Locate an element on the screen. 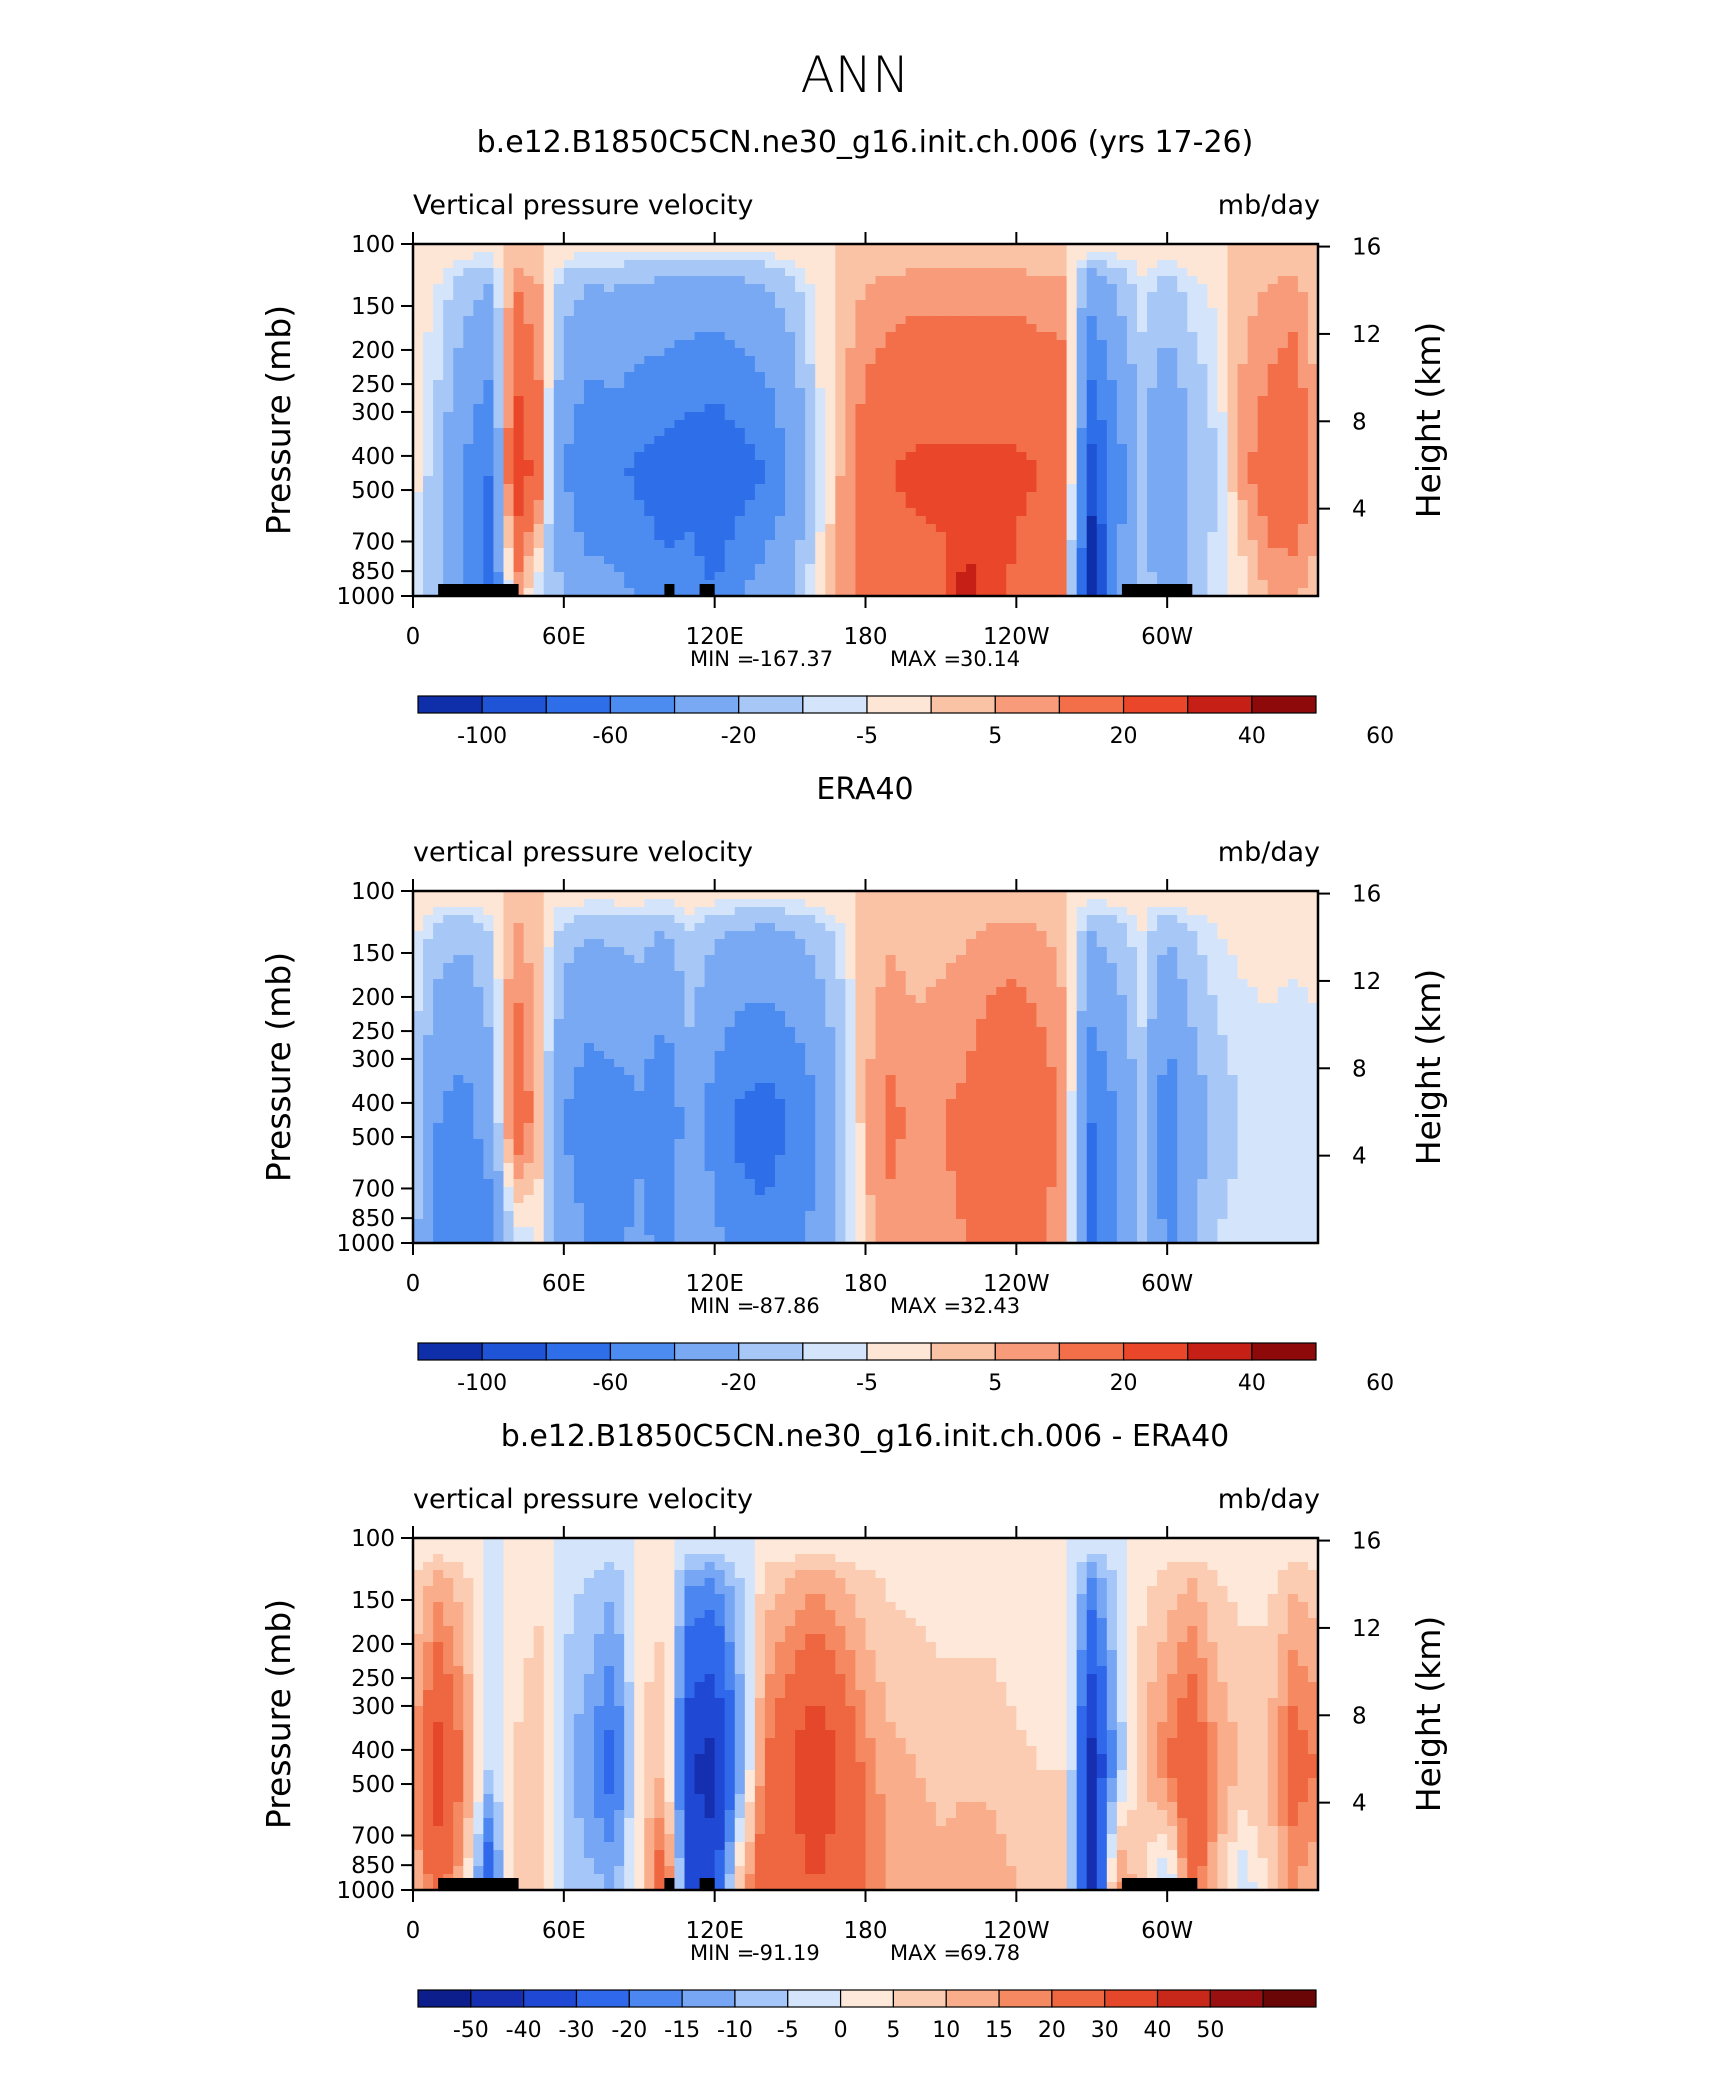  variable-label: vertical pressure velocity is located at coordinates (583, 852).